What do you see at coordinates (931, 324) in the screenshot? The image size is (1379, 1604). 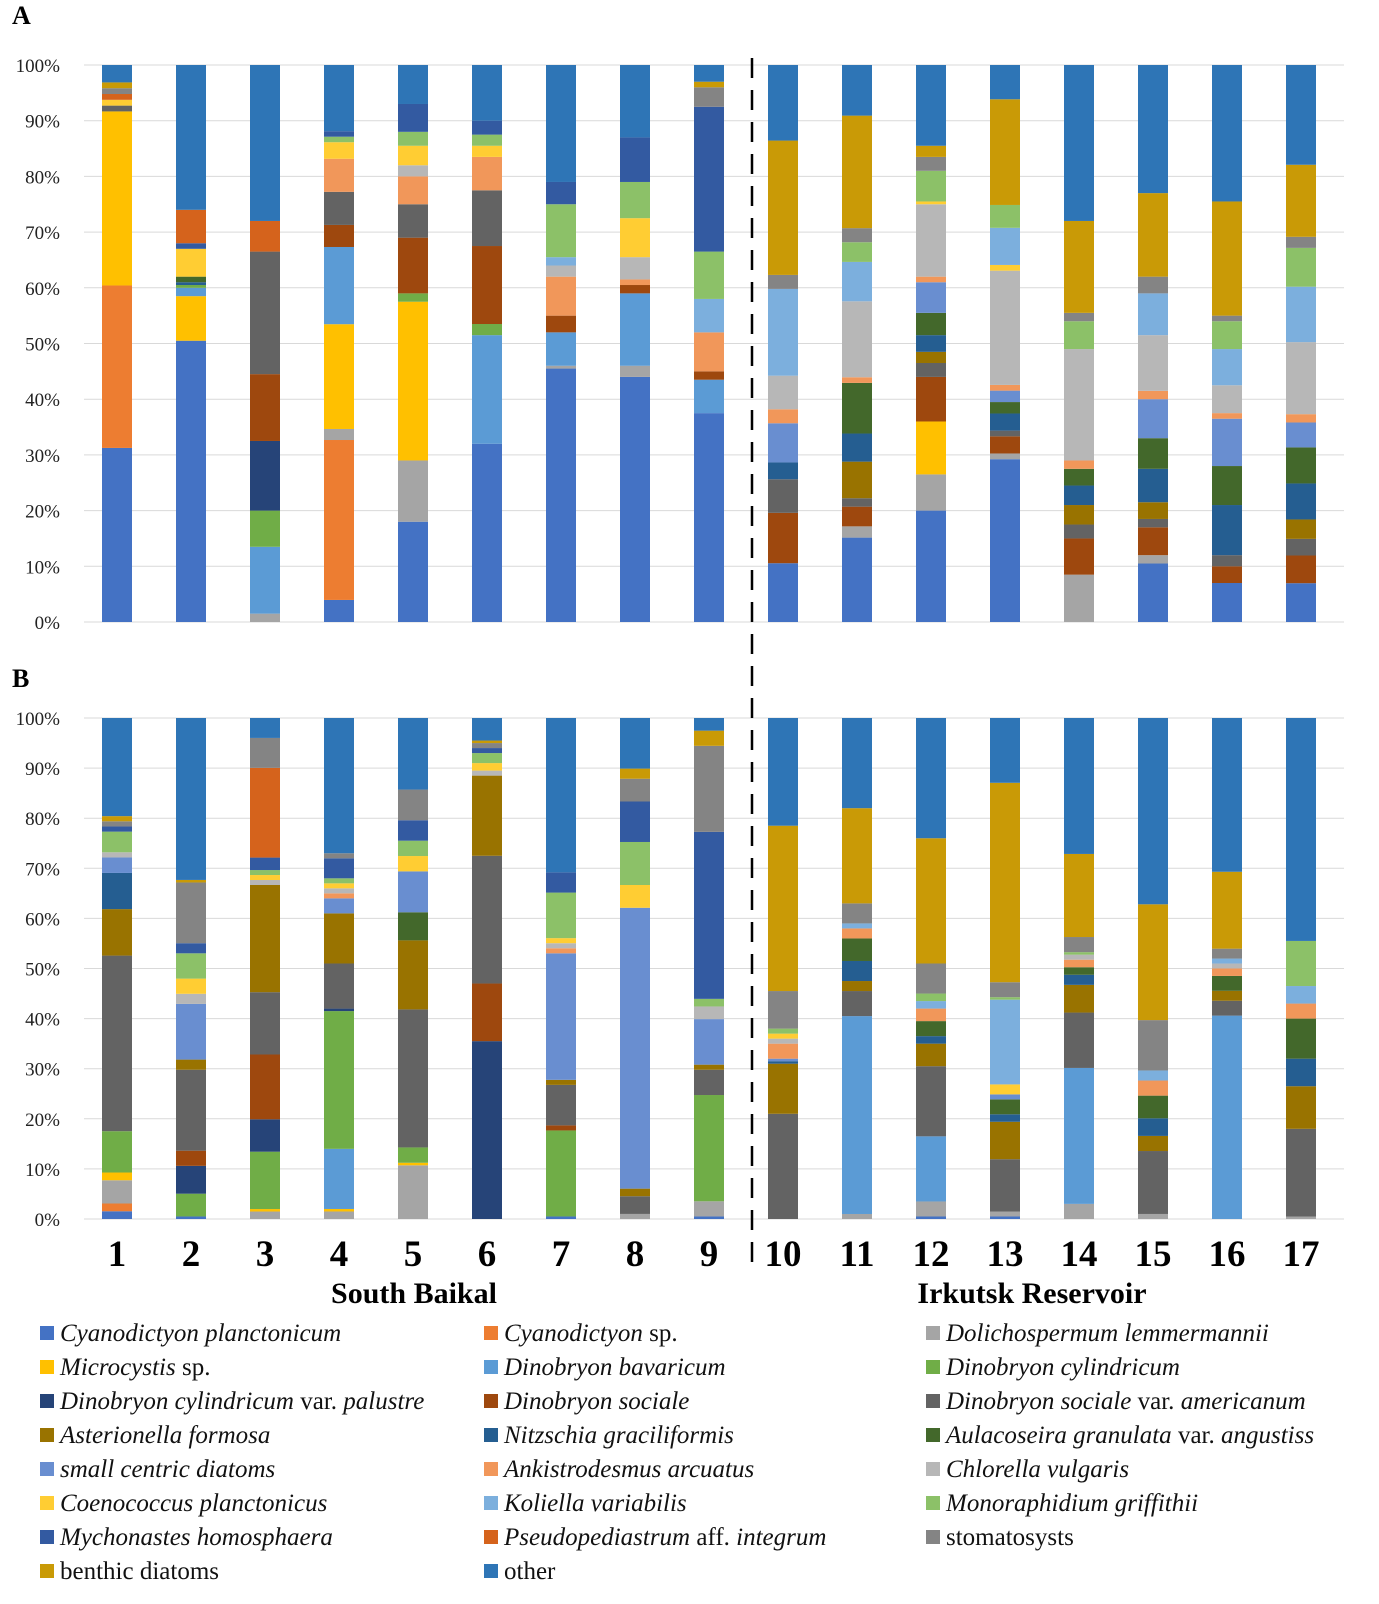 I see `bar-segment-a-site-12-aulacoseira-granulata-var-angustiss` at bounding box center [931, 324].